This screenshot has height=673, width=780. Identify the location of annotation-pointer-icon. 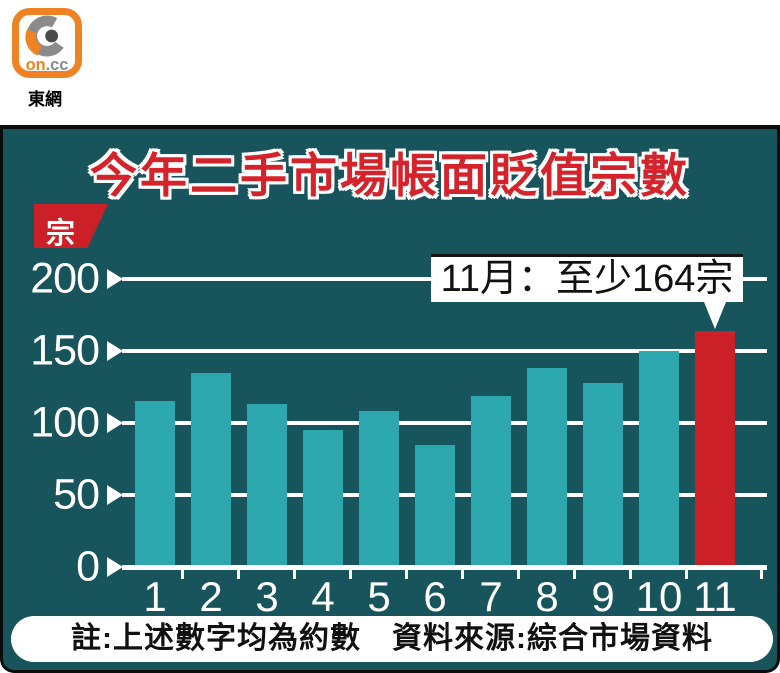
(715, 315).